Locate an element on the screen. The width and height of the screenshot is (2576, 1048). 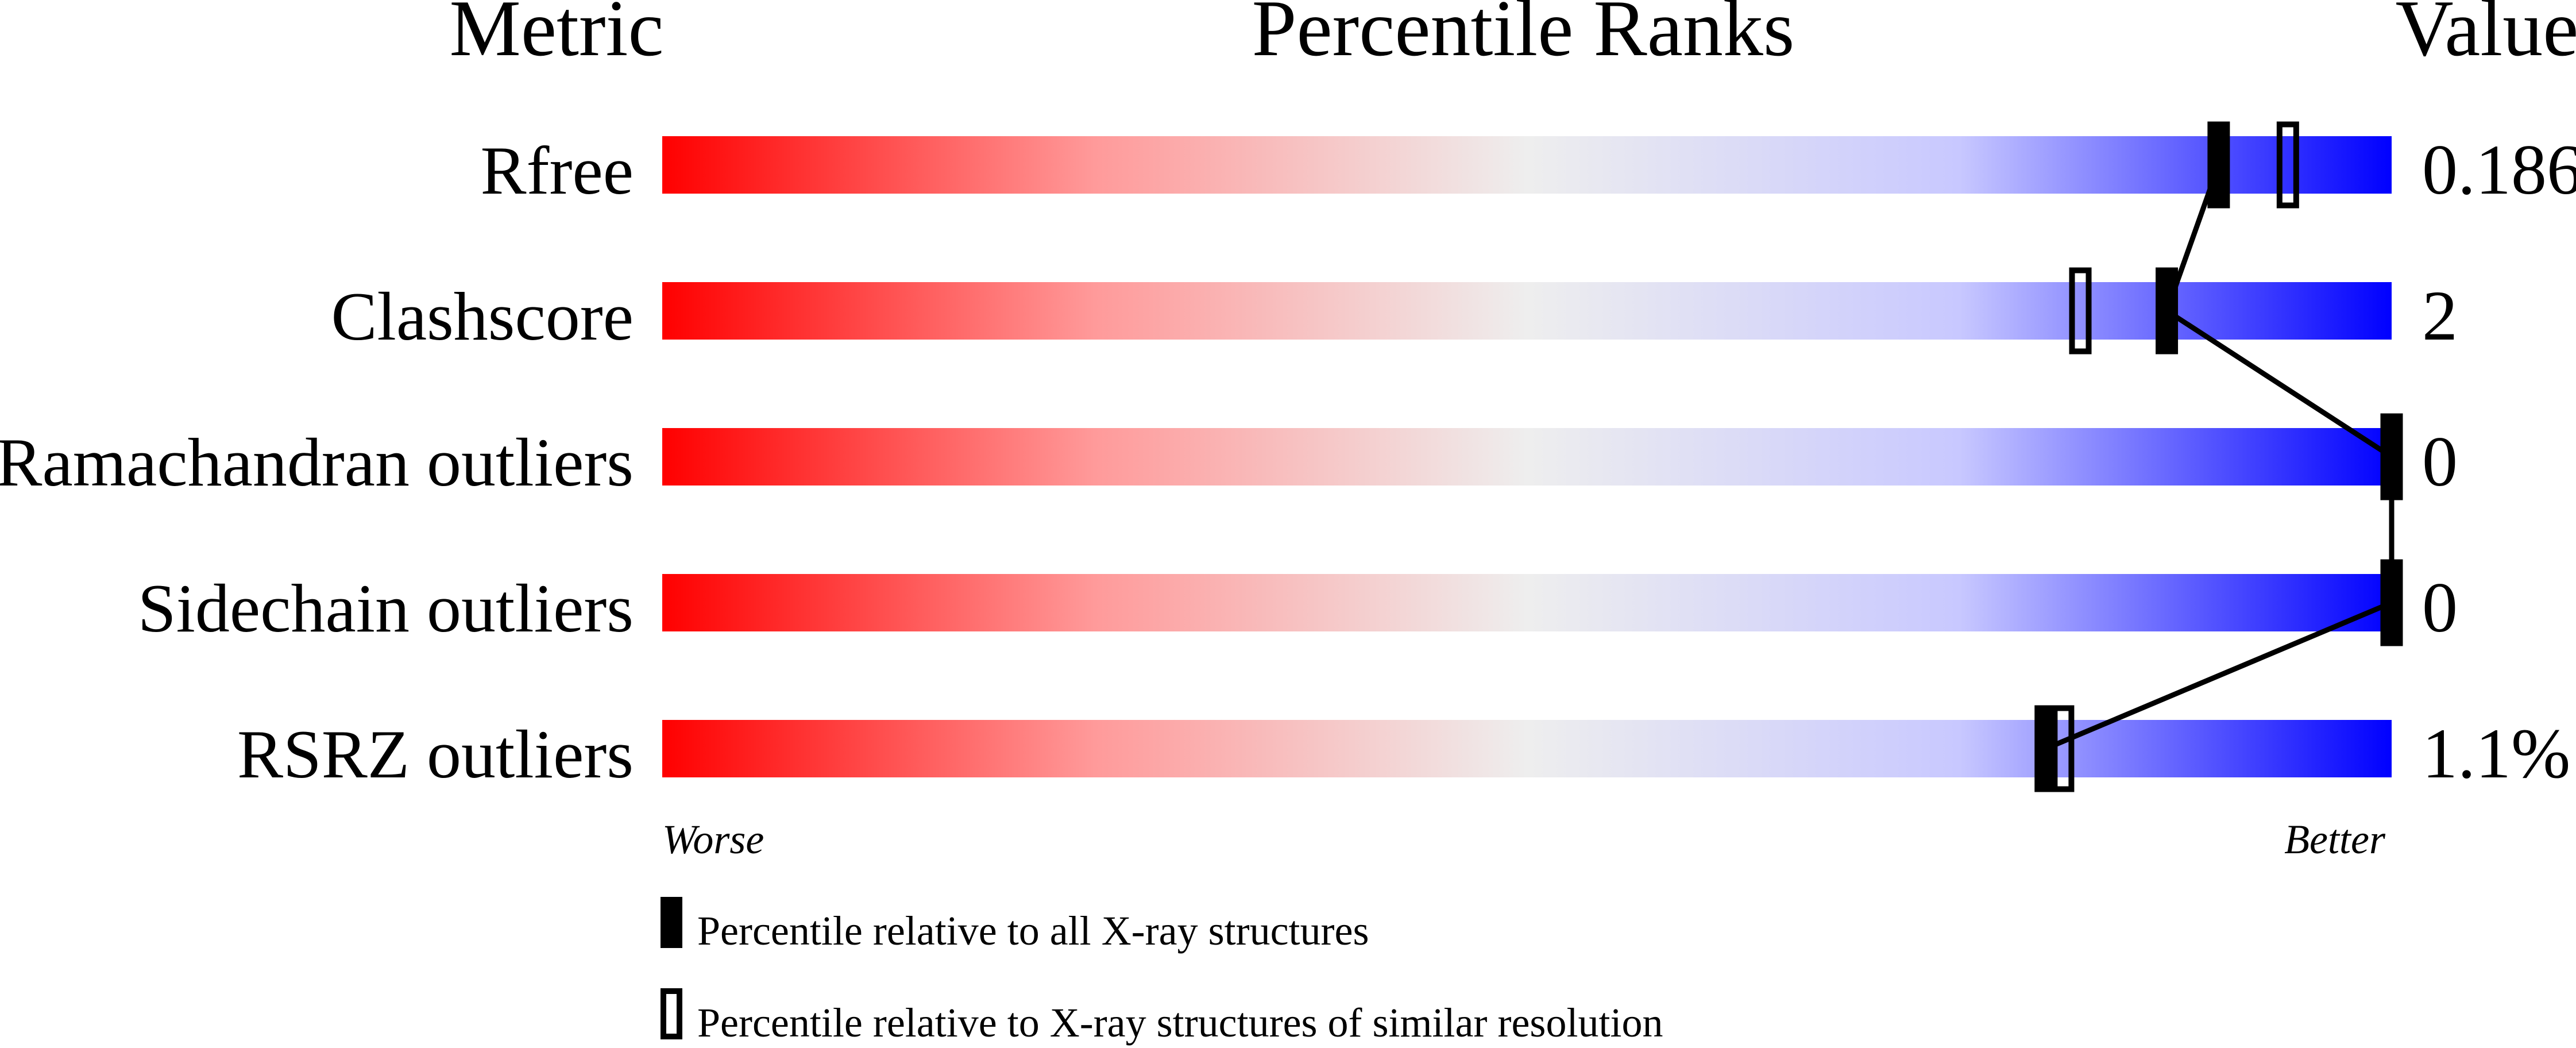
metric-value: 0.186 is located at coordinates (2499, 169).